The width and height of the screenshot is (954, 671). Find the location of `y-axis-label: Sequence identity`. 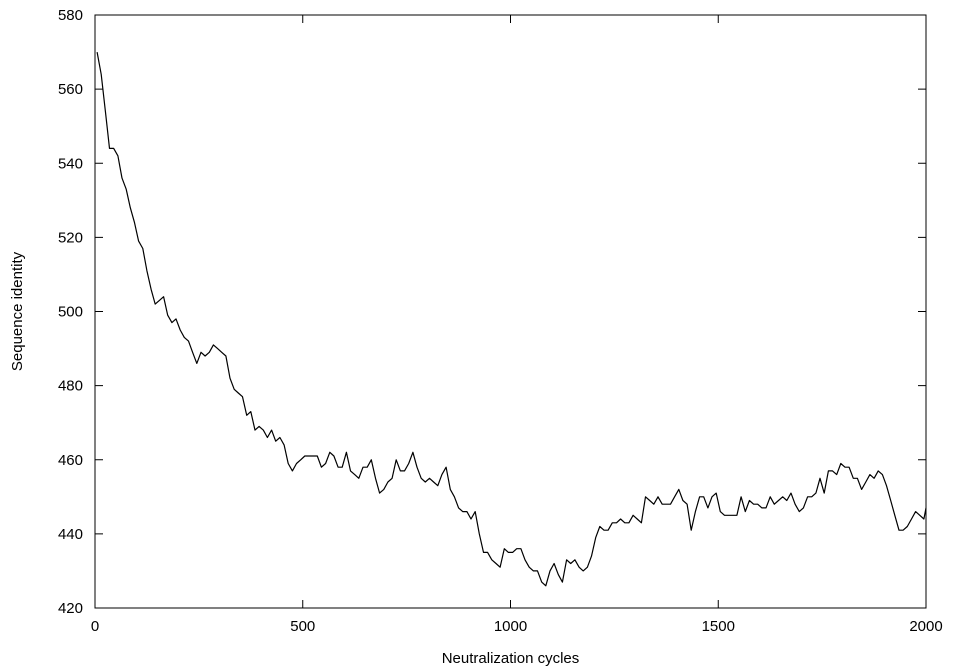

y-axis-label: Sequence identity is located at coordinates (17, 311).